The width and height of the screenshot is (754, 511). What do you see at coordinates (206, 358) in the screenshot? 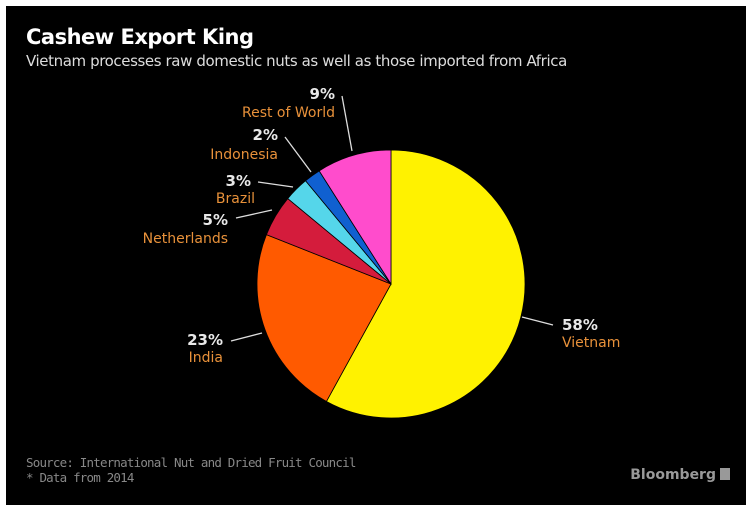
I see `slice-label-india: India` at bounding box center [206, 358].